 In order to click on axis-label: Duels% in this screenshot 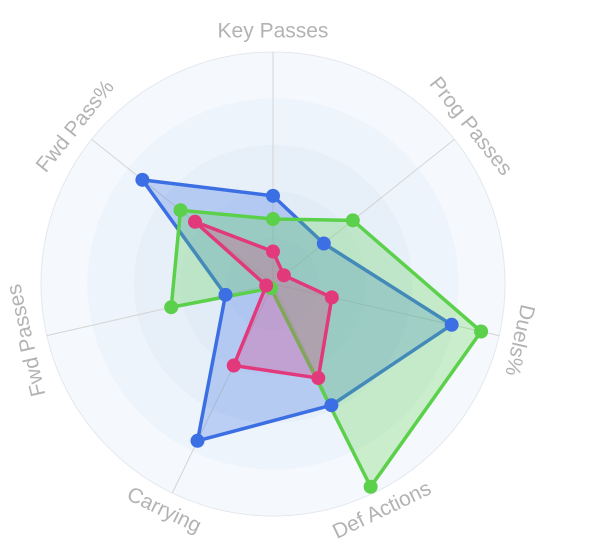, I will do `click(519, 340)`.